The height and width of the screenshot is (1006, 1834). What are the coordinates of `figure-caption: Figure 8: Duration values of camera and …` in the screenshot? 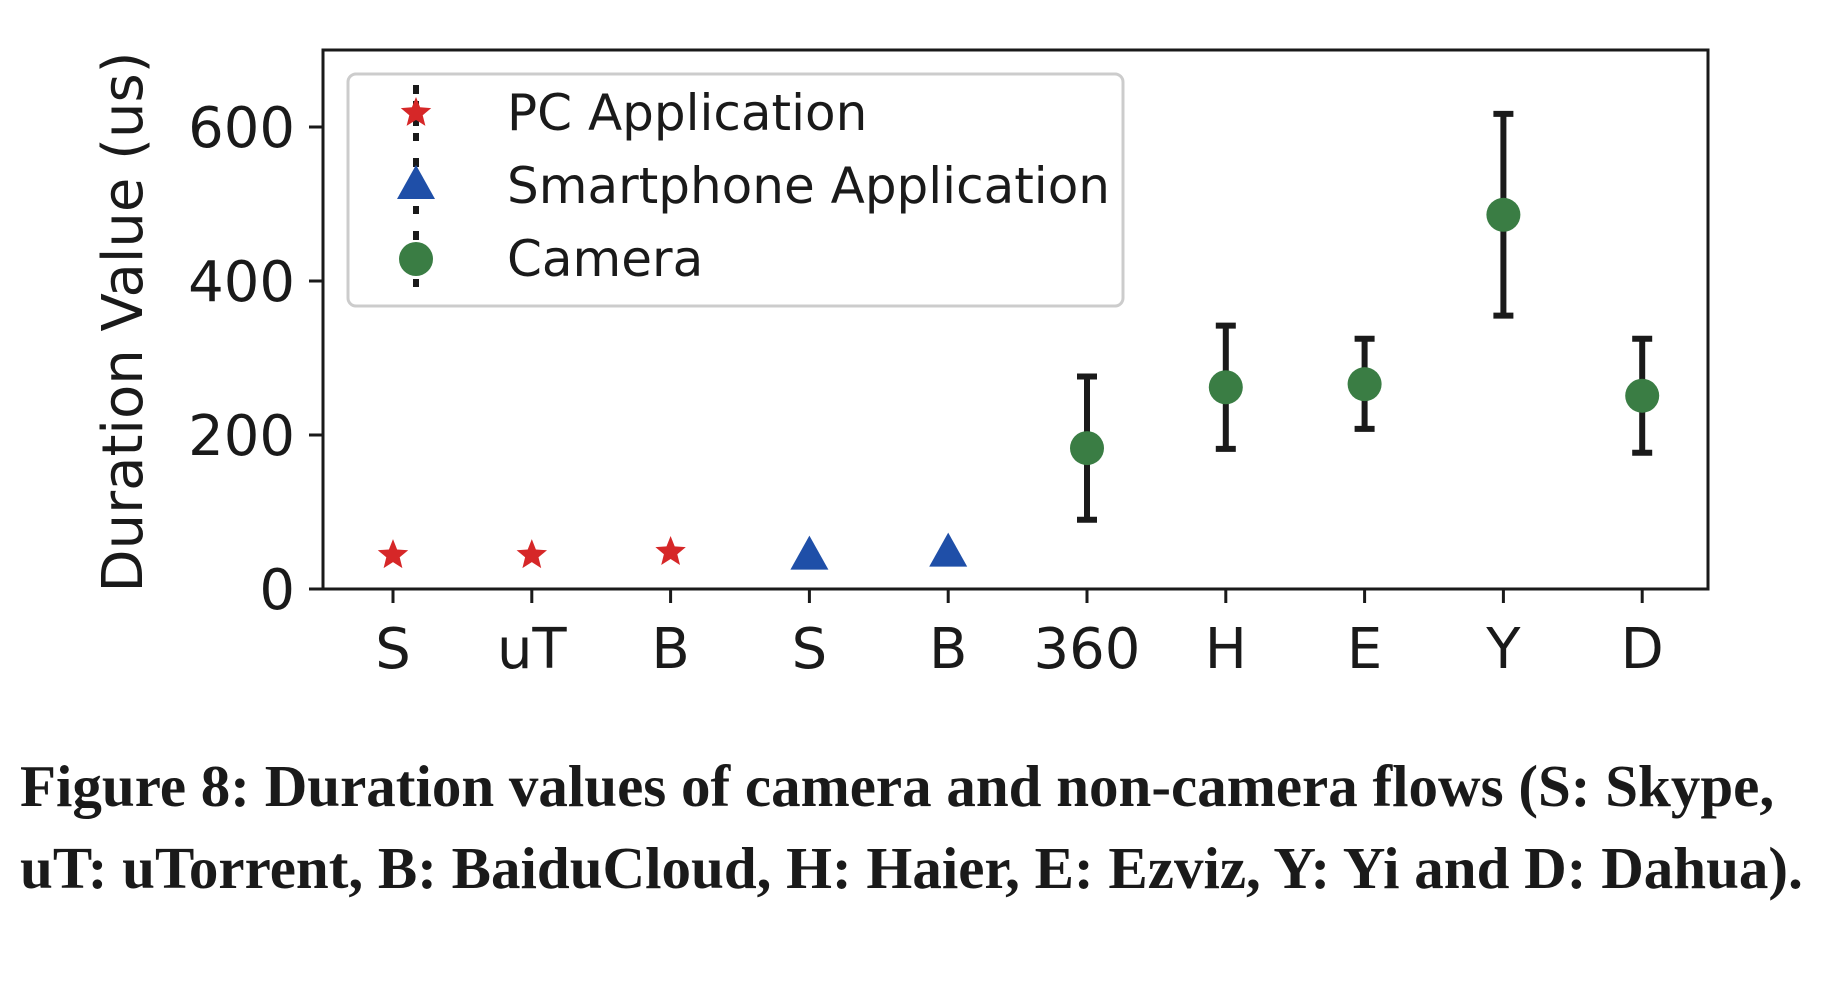 It's located at (911, 827).